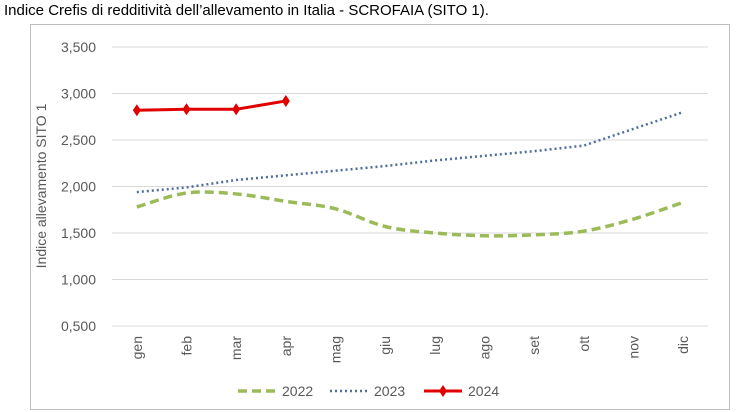 Image resolution: width=740 pixels, height=412 pixels. I want to click on x-tick-label: nov, so click(634, 347).